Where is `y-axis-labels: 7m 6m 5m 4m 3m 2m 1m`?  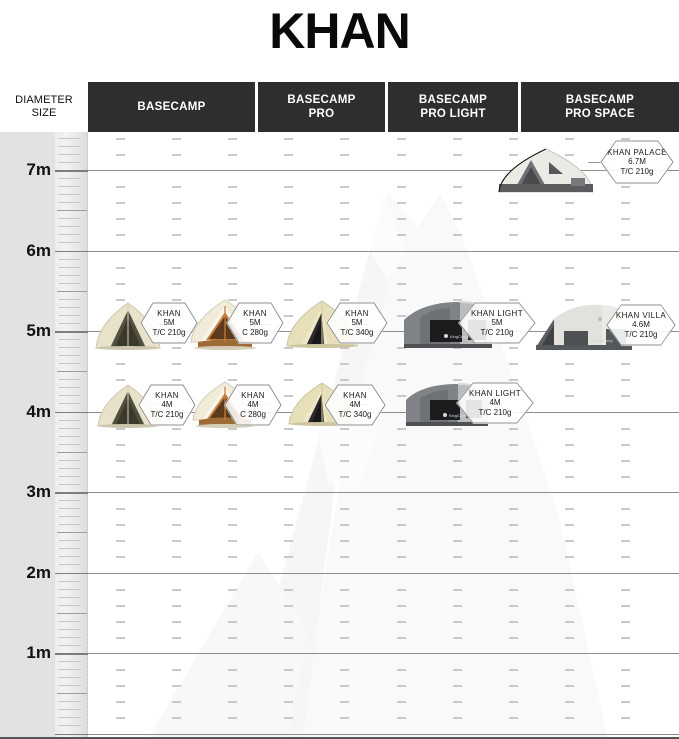
y-axis-labels: 7m 6m 5m 4m 3m 2m 1m is located at coordinates (27, 434).